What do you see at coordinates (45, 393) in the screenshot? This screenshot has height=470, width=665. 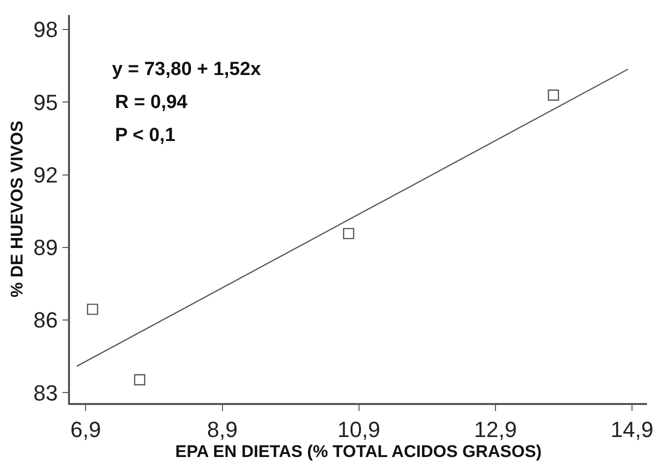 I see `y-tick-label: 83` at bounding box center [45, 393].